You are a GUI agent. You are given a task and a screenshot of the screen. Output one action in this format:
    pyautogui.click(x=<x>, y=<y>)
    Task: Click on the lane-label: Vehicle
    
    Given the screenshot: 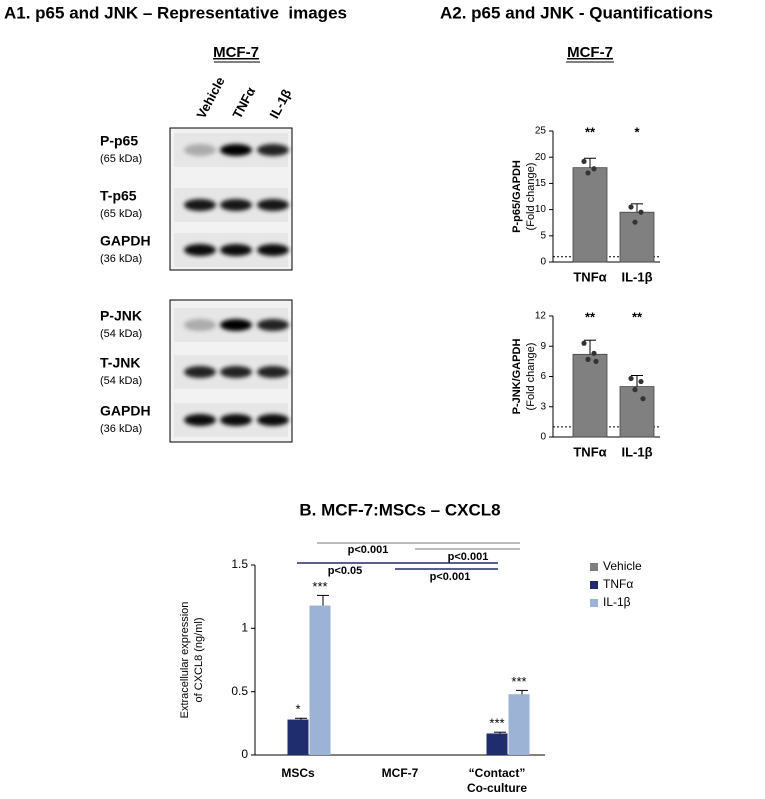 What is the action you would take?
    pyautogui.click(x=210, y=97)
    